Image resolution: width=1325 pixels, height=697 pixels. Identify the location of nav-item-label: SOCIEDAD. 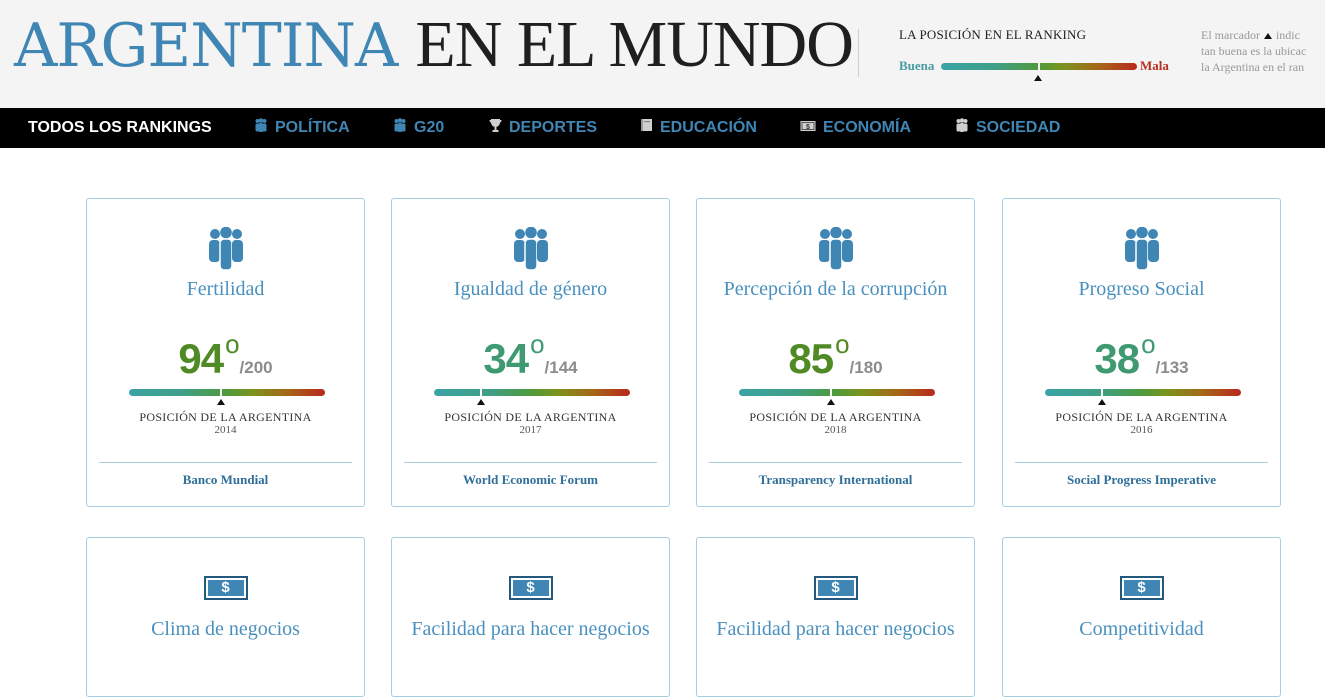
(1018, 128).